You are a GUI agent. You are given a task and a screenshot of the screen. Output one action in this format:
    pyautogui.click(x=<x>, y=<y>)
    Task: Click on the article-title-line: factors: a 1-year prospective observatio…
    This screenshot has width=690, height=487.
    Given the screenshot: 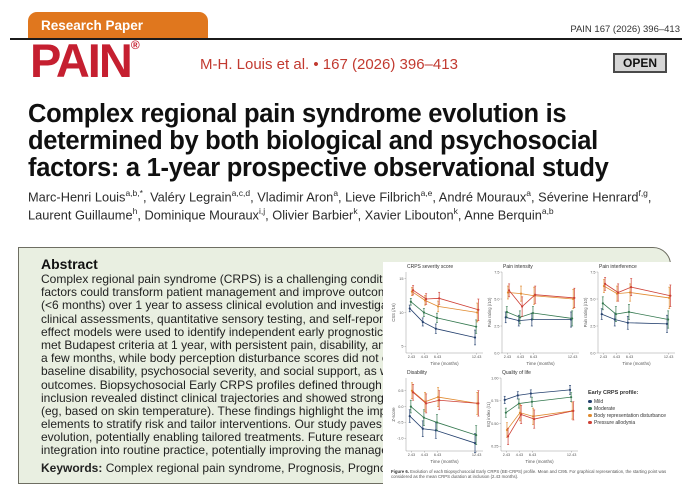 What is the action you would take?
    pyautogui.click(x=318, y=168)
    